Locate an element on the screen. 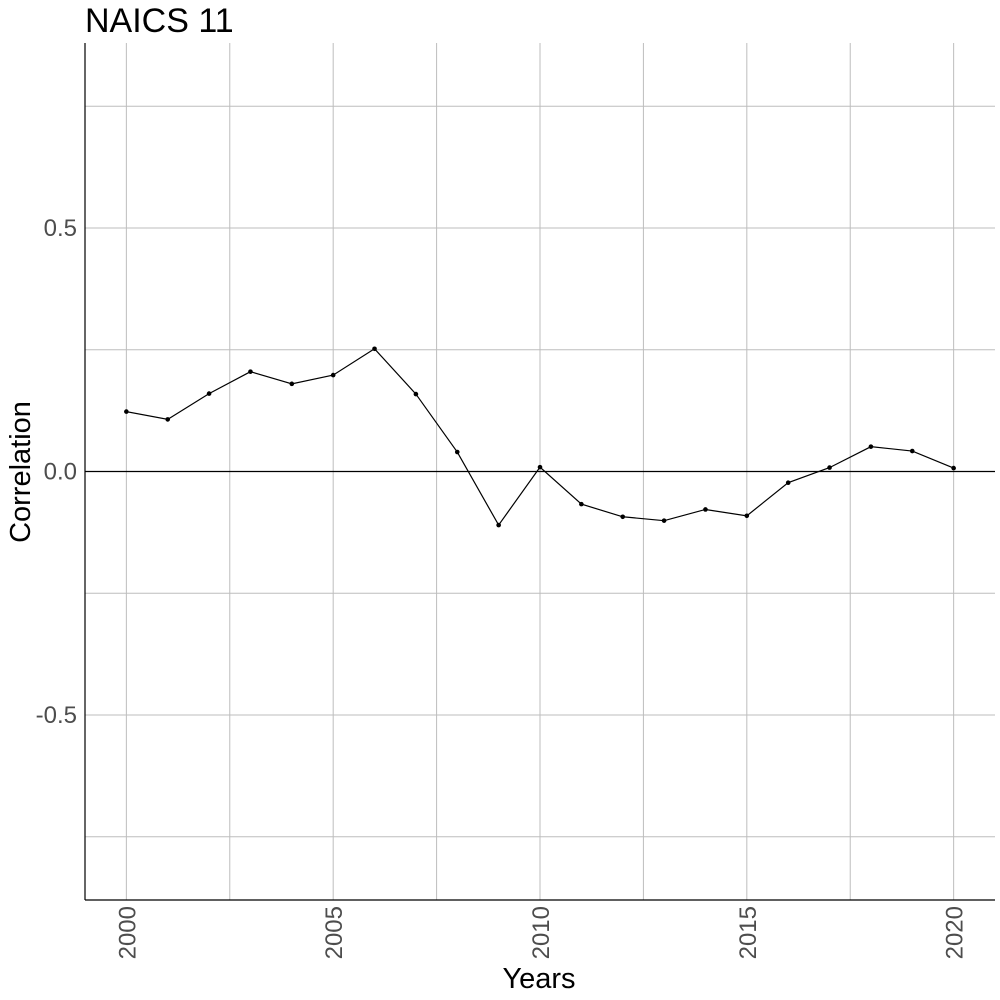 This screenshot has width=1000, height=1000. x-axis-label: Years is located at coordinates (538, 979).